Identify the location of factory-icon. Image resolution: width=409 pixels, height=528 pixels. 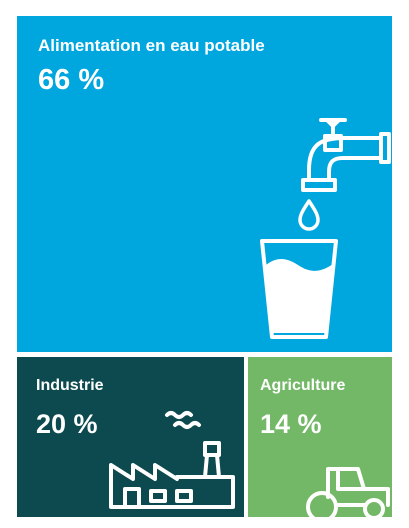
(172, 460).